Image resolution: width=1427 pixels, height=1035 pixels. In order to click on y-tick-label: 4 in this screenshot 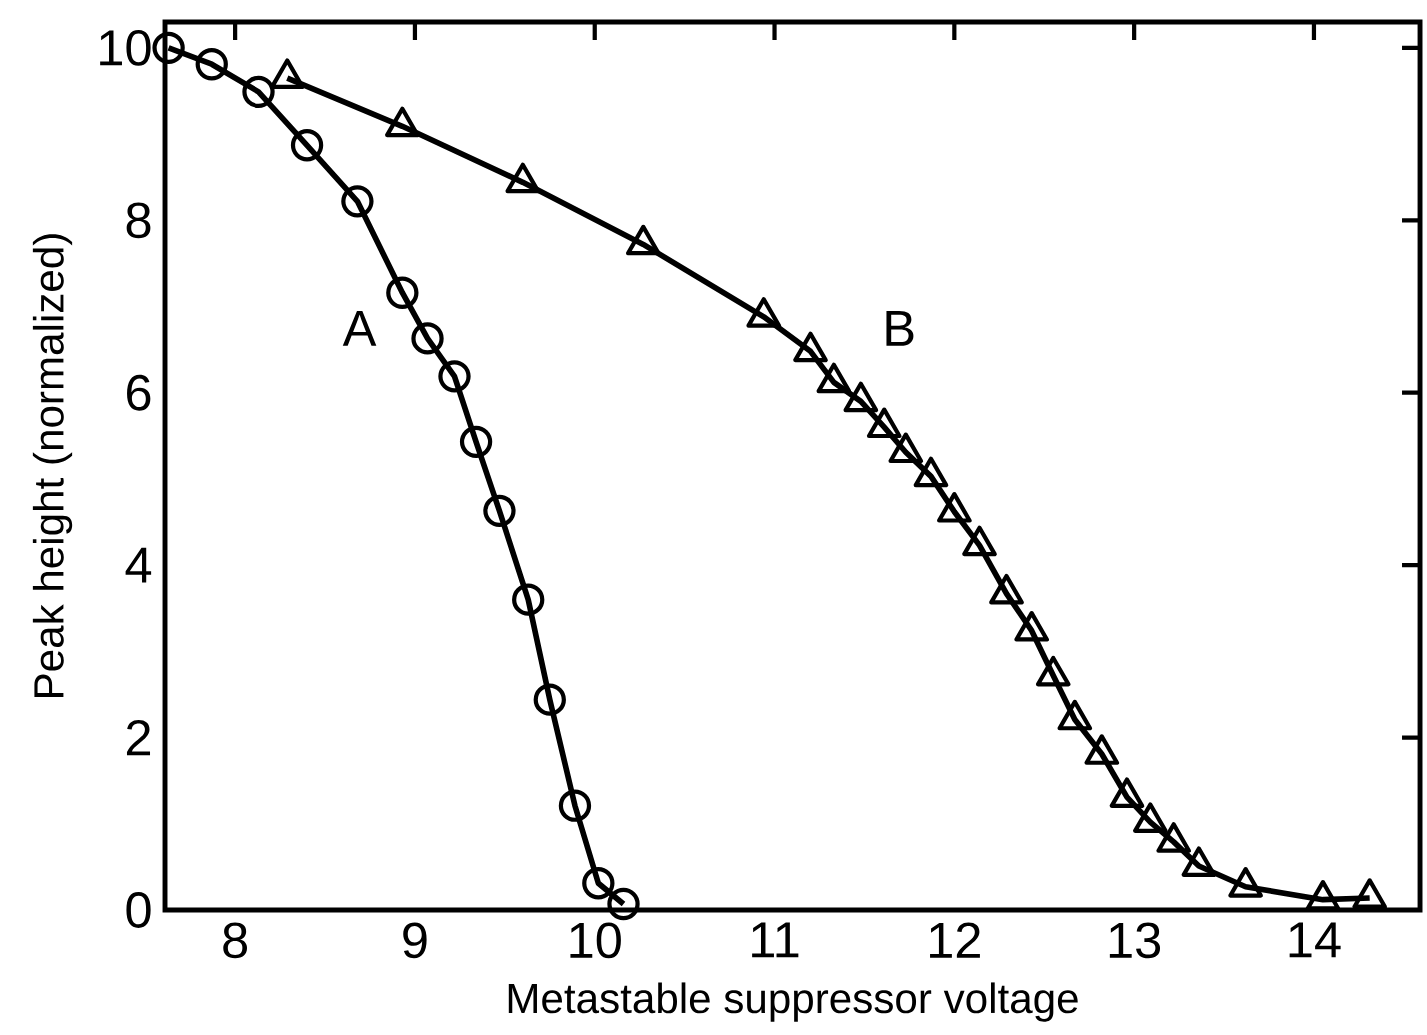, I will do `click(138, 565)`.